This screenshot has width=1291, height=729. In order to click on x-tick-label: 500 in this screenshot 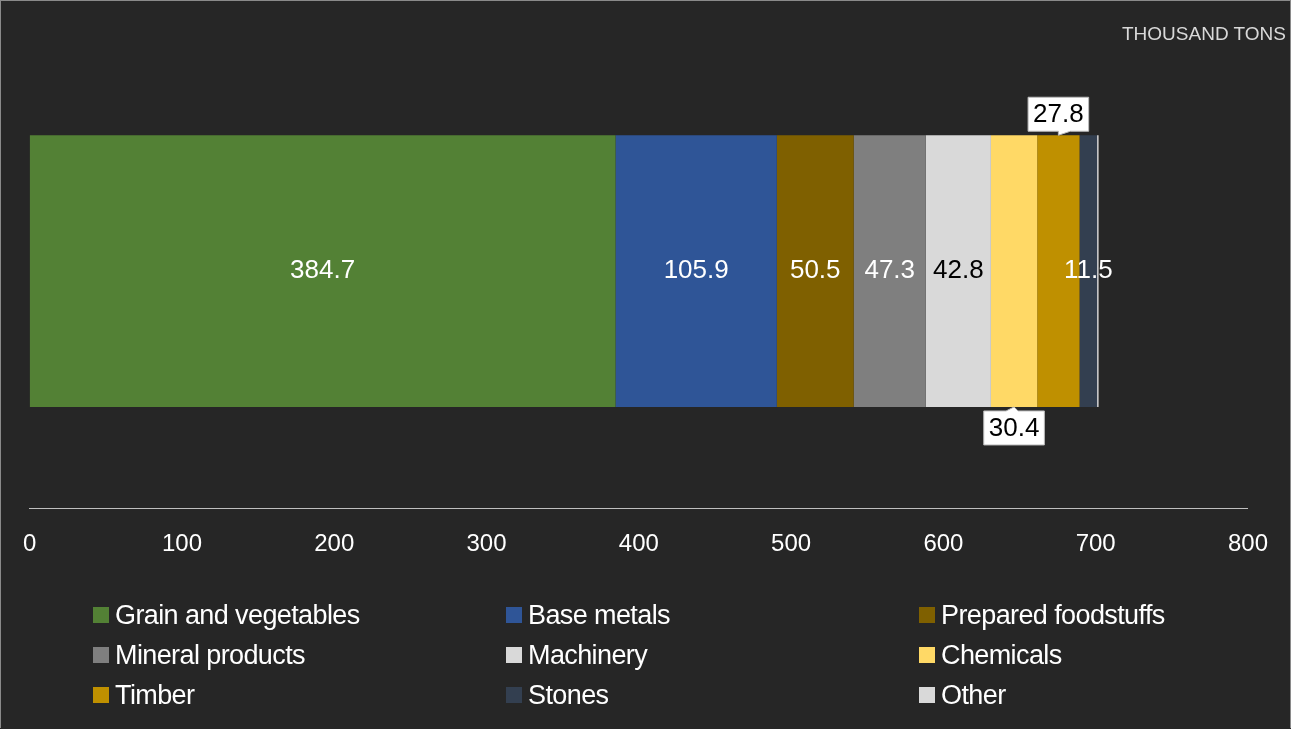, I will do `click(791, 543)`.